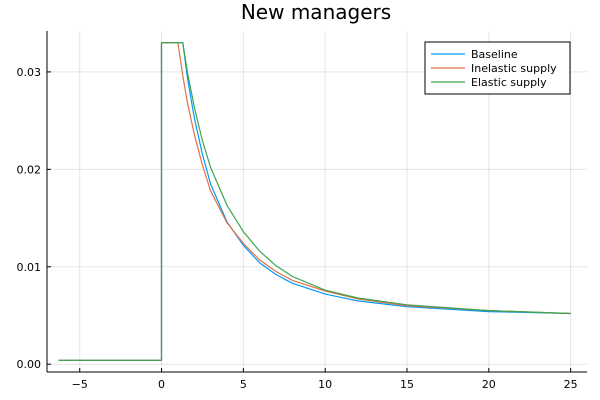 Image resolution: width=600 pixels, height=400 pixels. Describe the element at coordinates (494, 54) in the screenshot. I see `legend-label-baseline: Baseline` at that location.